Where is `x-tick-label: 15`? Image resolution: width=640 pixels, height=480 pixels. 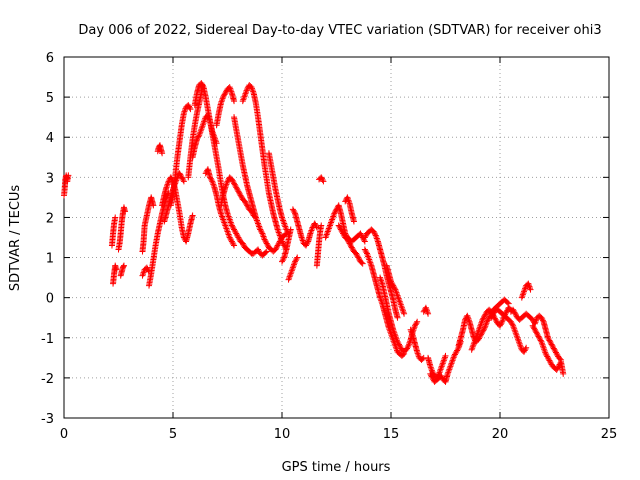
x-tick-label: 15 is located at coordinates (391, 434).